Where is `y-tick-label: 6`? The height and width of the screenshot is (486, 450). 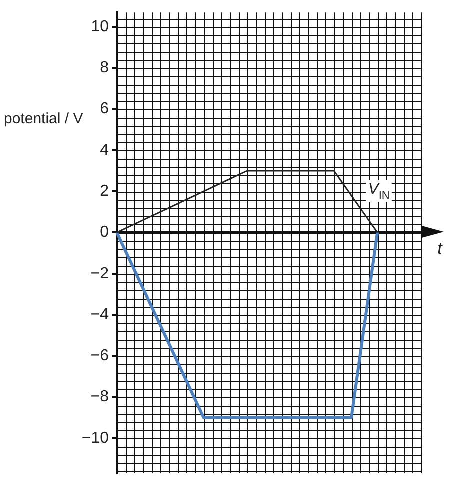 y-tick-label: 6 is located at coordinates (105, 109).